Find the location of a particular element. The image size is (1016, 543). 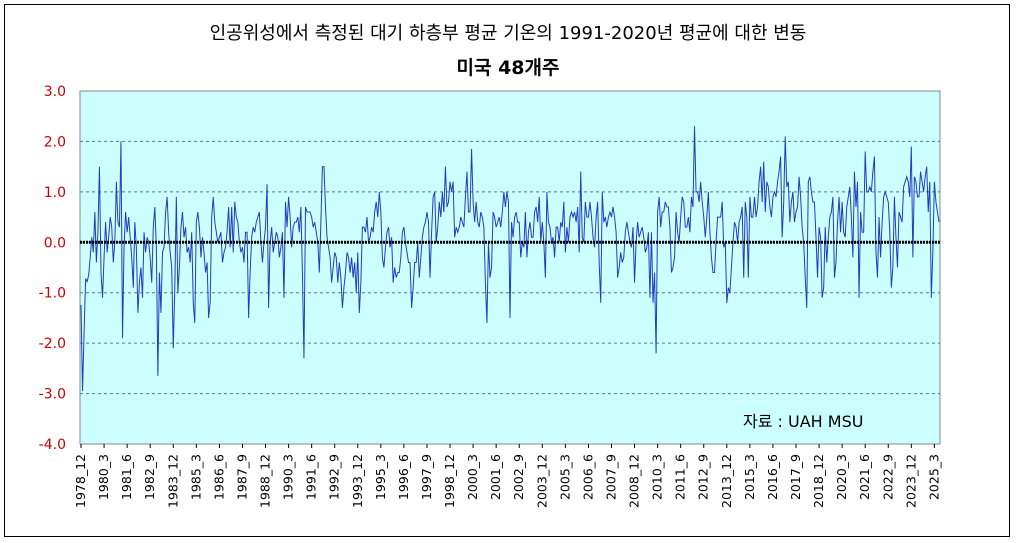

x-tick-label: 1983_12 is located at coordinates (172, 481).